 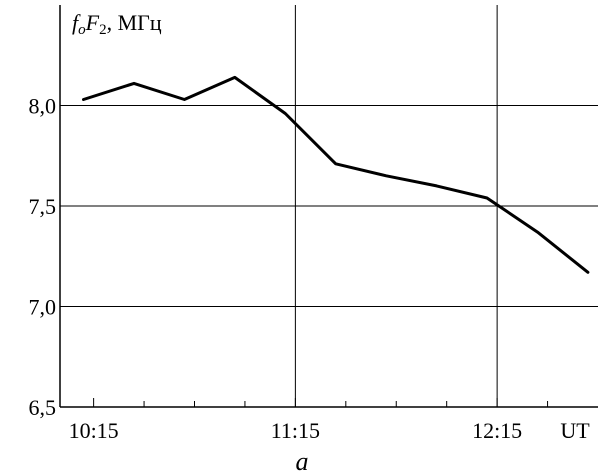 What do you see at coordinates (295, 430) in the screenshot?
I see `x-tick-label: 11:15` at bounding box center [295, 430].